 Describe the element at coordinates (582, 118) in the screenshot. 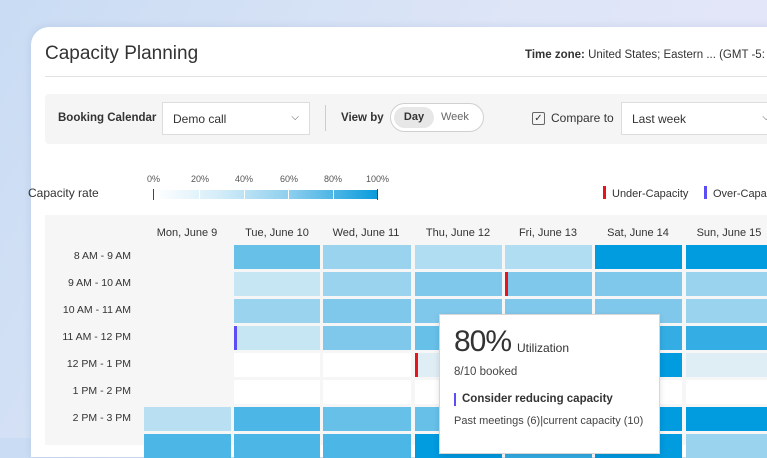

I see `compare-label: Compare to` at that location.